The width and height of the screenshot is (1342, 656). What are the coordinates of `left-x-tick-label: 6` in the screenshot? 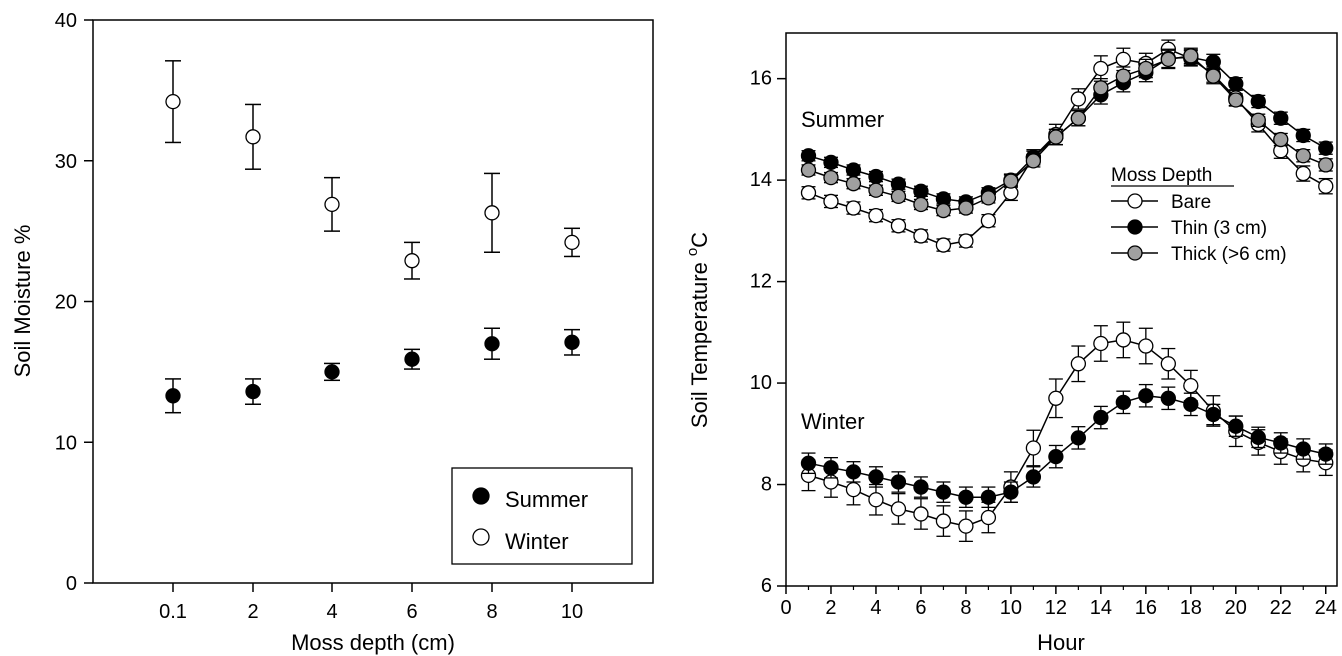 It's located at (411, 612).